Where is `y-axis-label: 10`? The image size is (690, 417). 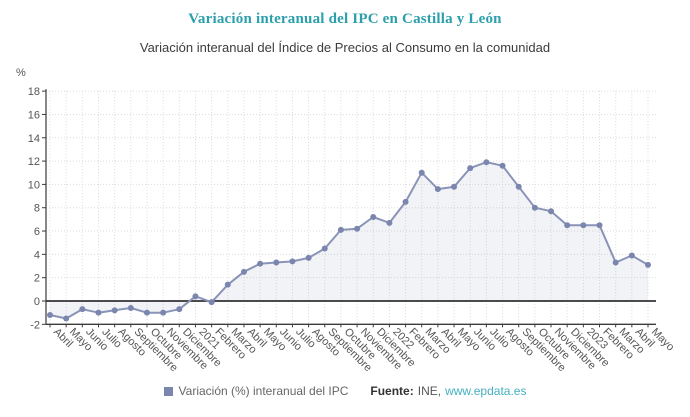
y-axis-label: 10 is located at coordinates (34, 185).